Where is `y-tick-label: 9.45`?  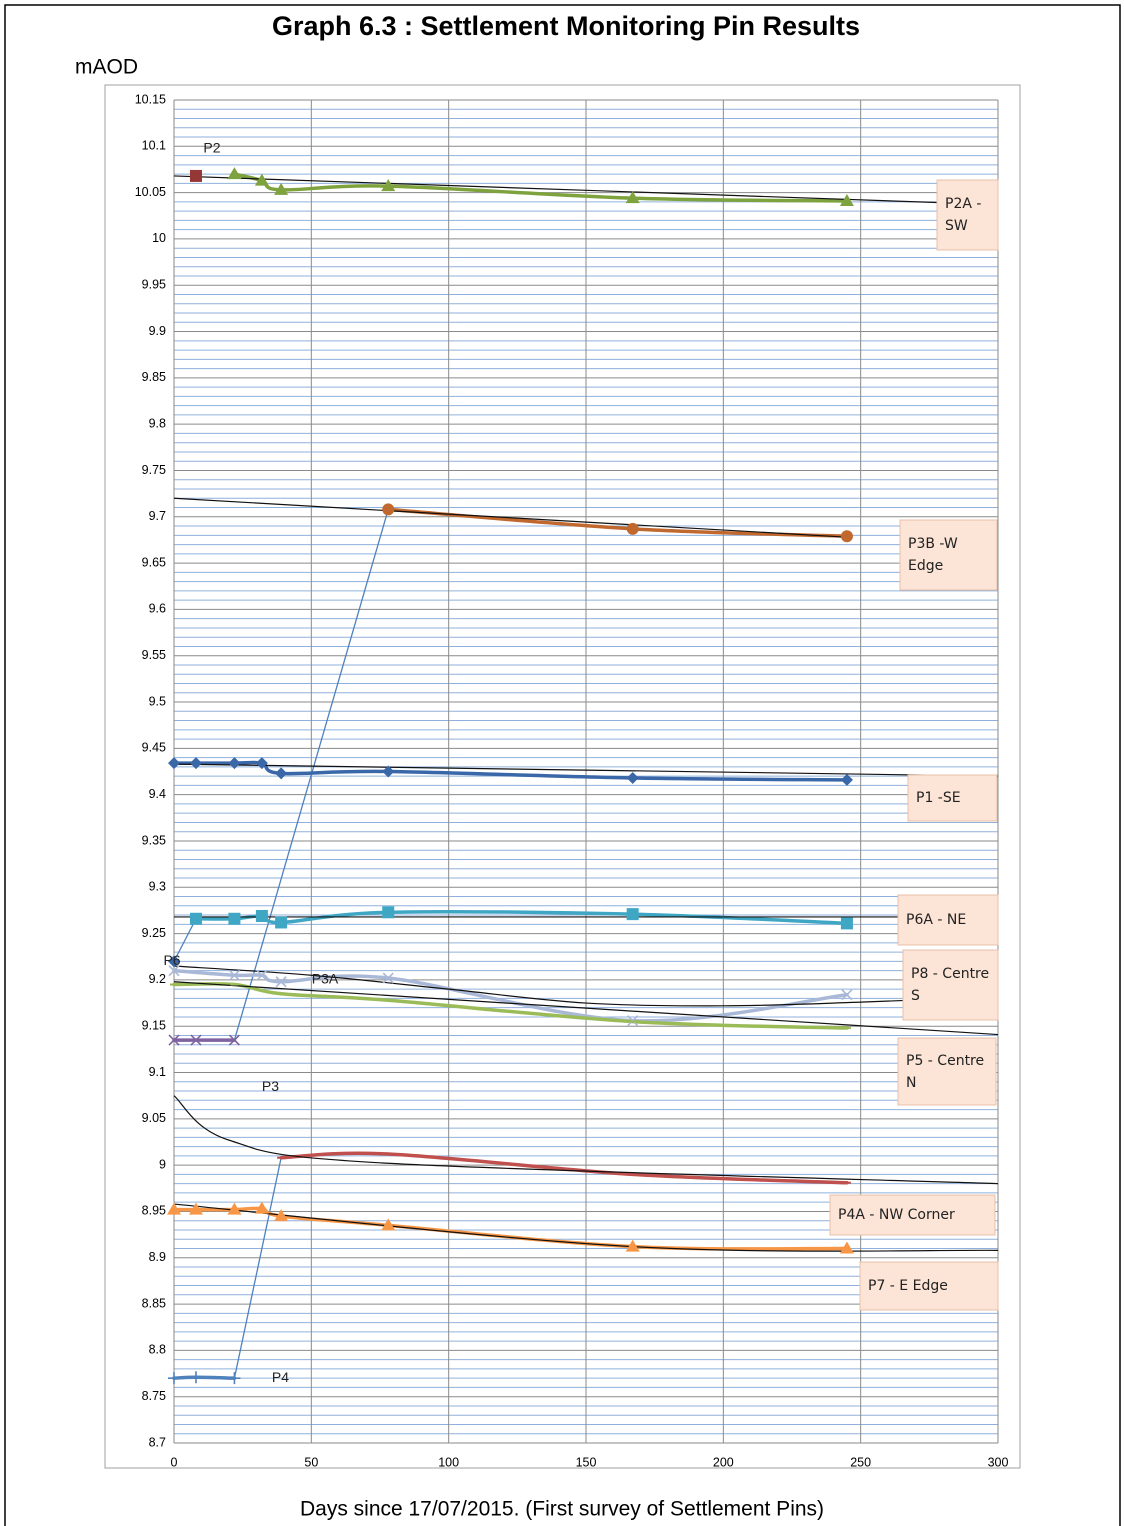 y-tick-label: 9.45 is located at coordinates (154, 748).